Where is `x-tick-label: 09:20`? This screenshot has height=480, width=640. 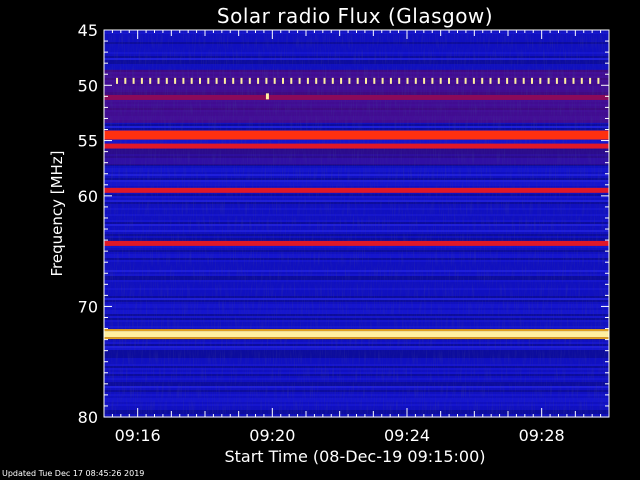
x-tick-label: 09:20 is located at coordinates (272, 435).